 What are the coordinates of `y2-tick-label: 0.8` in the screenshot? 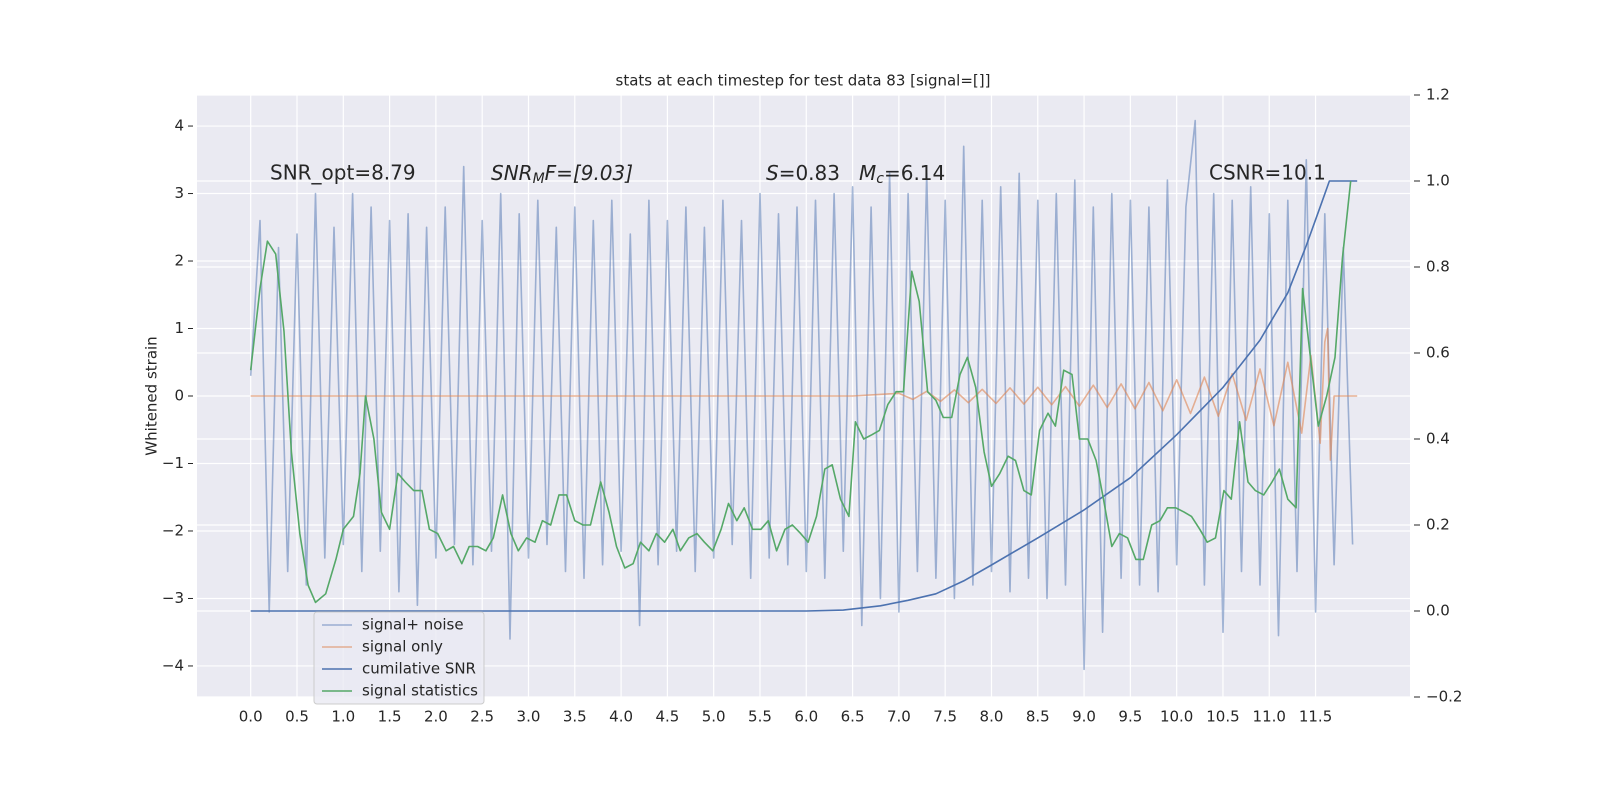 It's located at (1438, 267).